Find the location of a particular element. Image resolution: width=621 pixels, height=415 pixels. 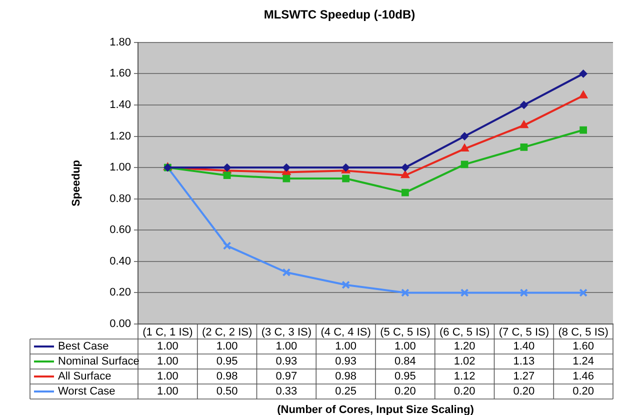

data-label: 1.60 is located at coordinates (583, 346).